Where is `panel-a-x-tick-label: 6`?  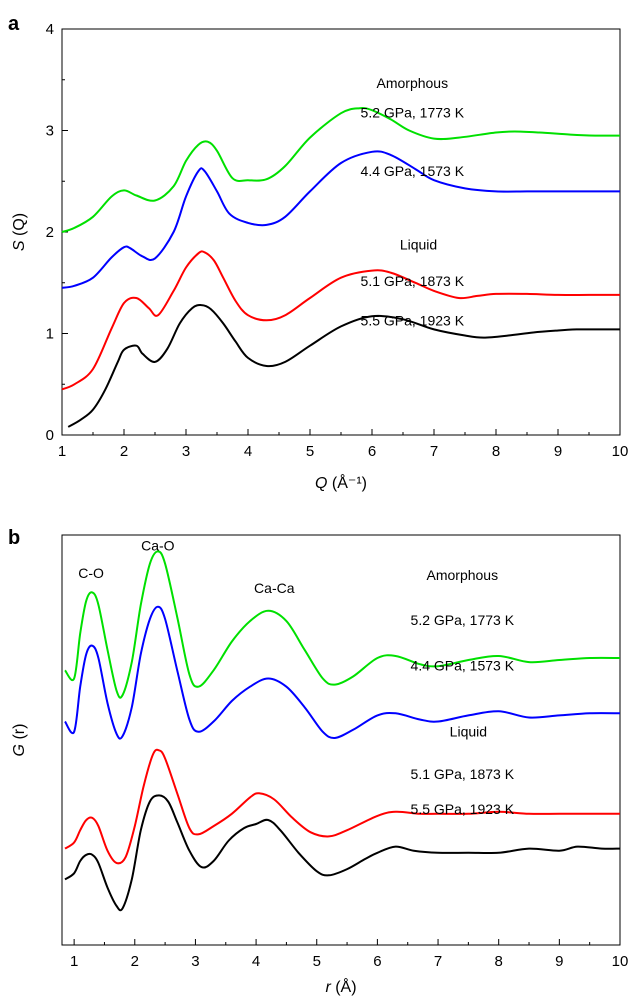 panel-a-x-tick-label: 6 is located at coordinates (372, 451).